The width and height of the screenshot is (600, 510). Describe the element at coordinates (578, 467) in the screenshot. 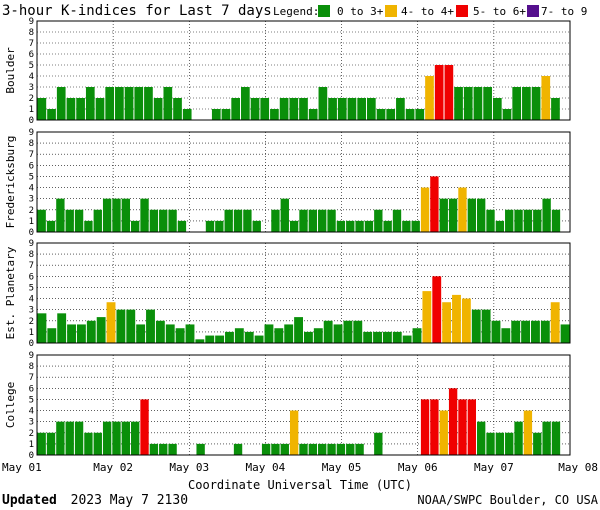

I see `x-tick-label: May 08` at that location.